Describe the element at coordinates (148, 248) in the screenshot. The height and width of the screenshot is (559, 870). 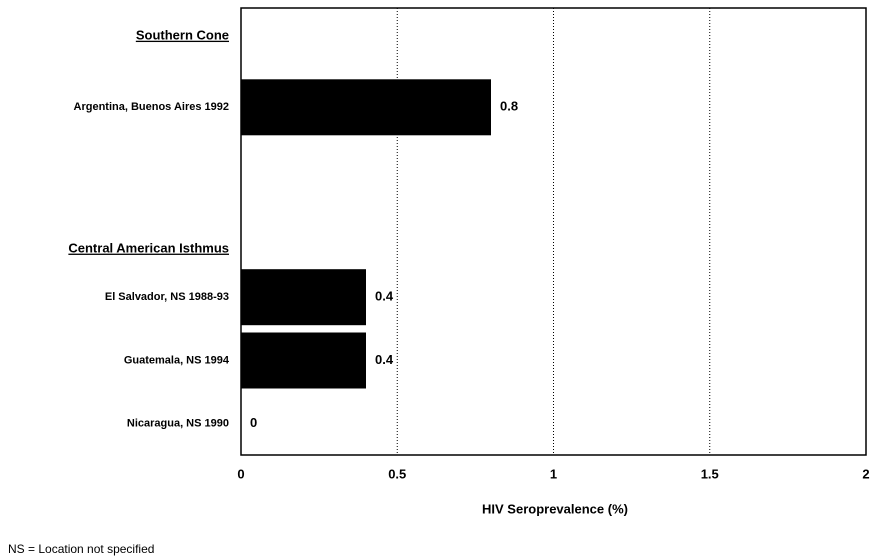
I see `group-header: Central American Isthmus` at that location.